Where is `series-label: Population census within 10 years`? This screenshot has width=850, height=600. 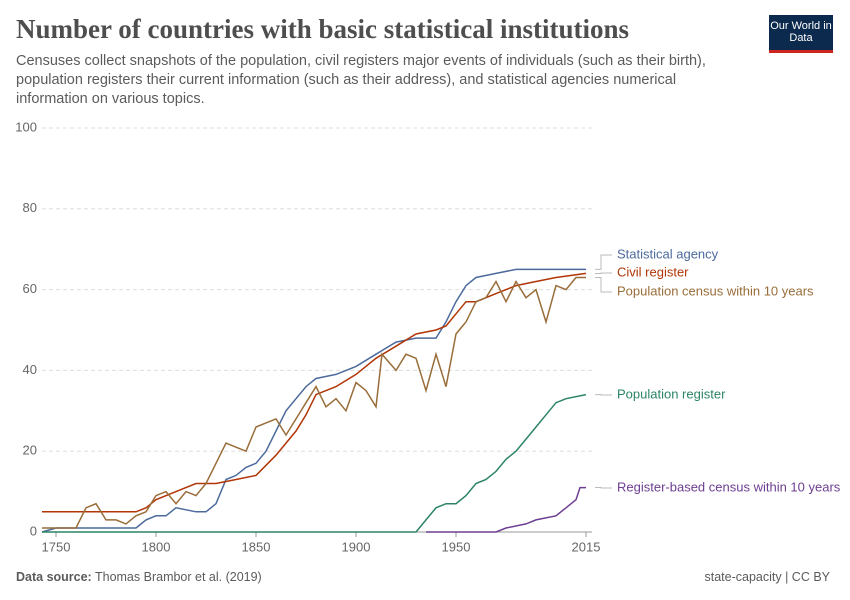 series-label: Population census within 10 years is located at coordinates (715, 290).